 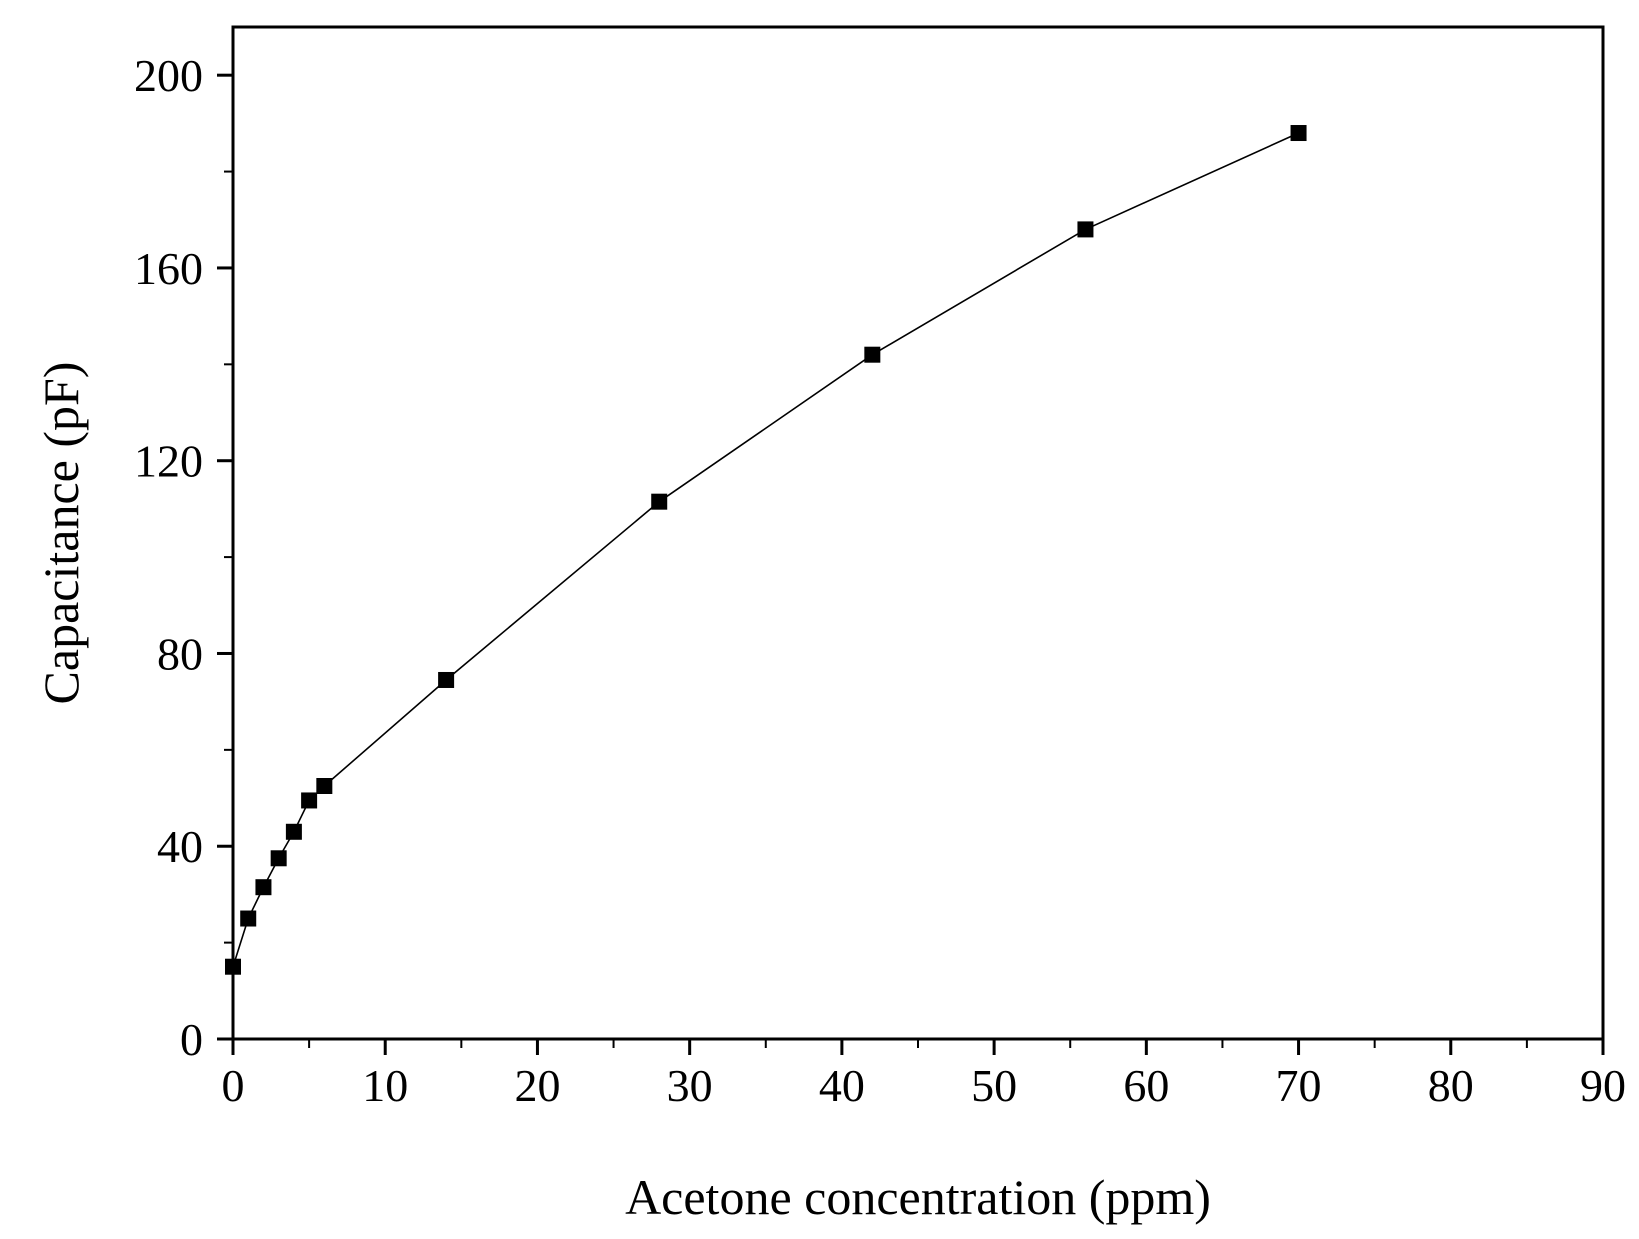 I want to click on x-axis-ticks: 0 10 20 30 40 50 60 70 80 90, so click(x=924, y=1075).